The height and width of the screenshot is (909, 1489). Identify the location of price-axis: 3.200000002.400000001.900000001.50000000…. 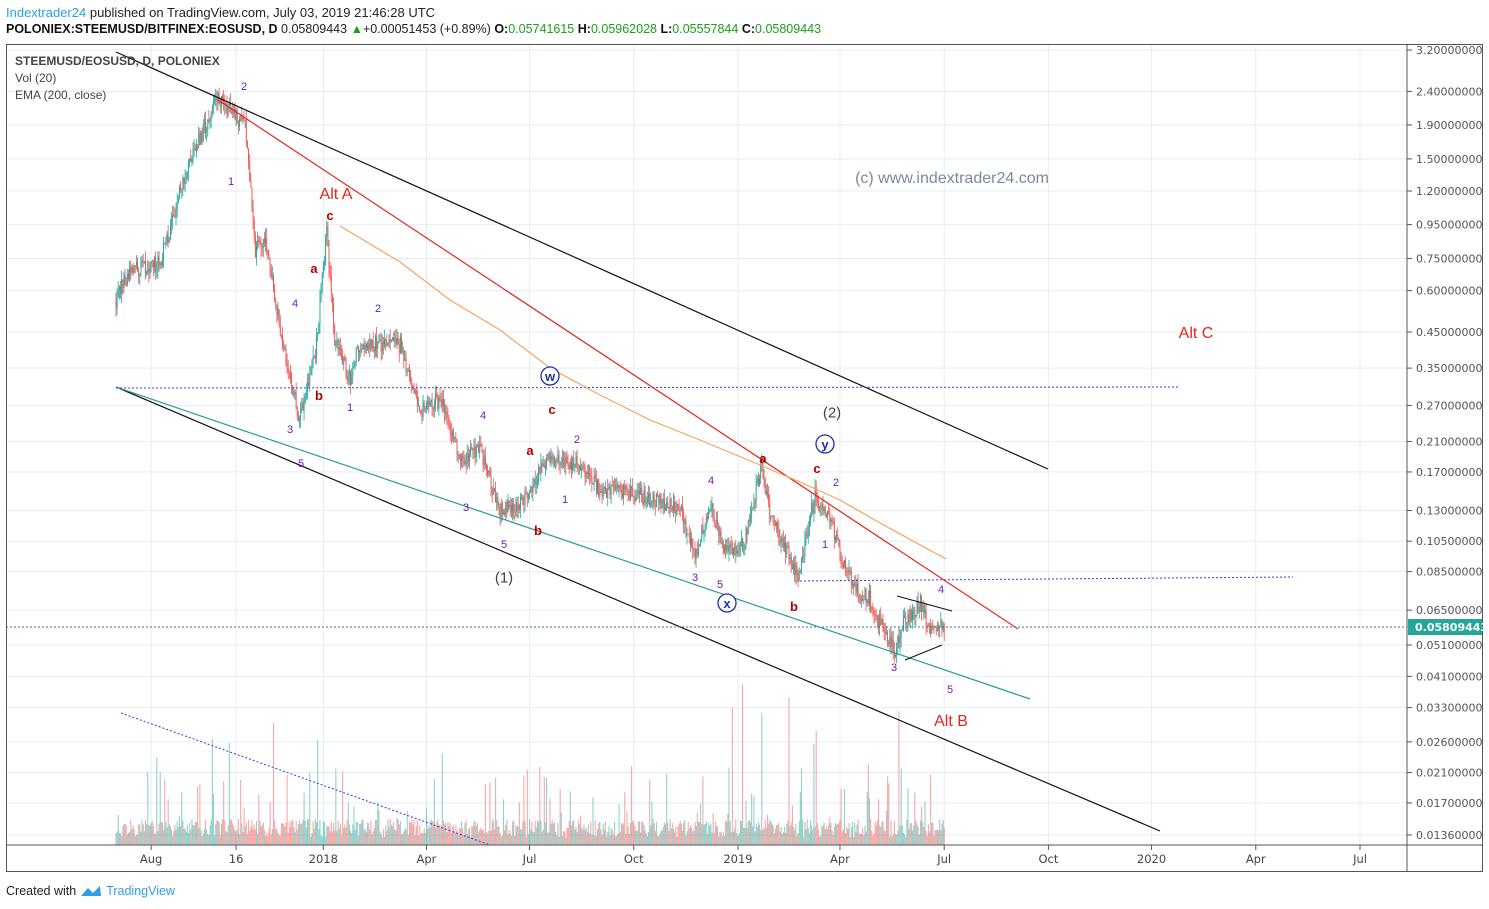
(1444, 443).